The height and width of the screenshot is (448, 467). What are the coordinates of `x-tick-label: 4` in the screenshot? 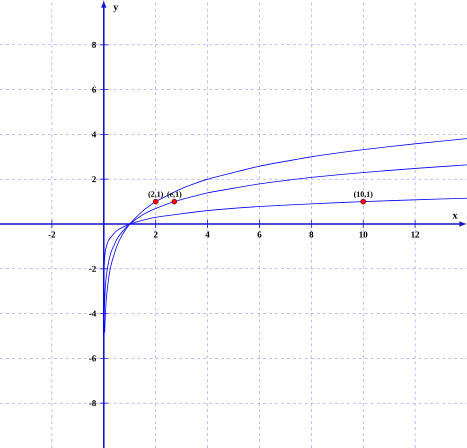 It's located at (207, 235).